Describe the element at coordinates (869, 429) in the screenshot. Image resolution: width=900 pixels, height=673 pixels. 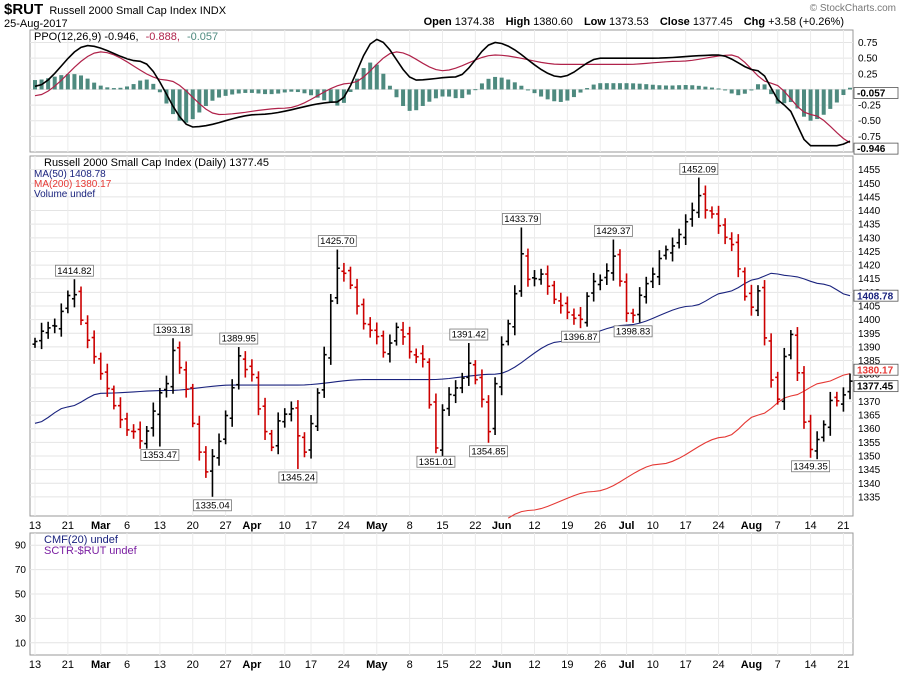
I see `y-tick-label: 1360` at that location.